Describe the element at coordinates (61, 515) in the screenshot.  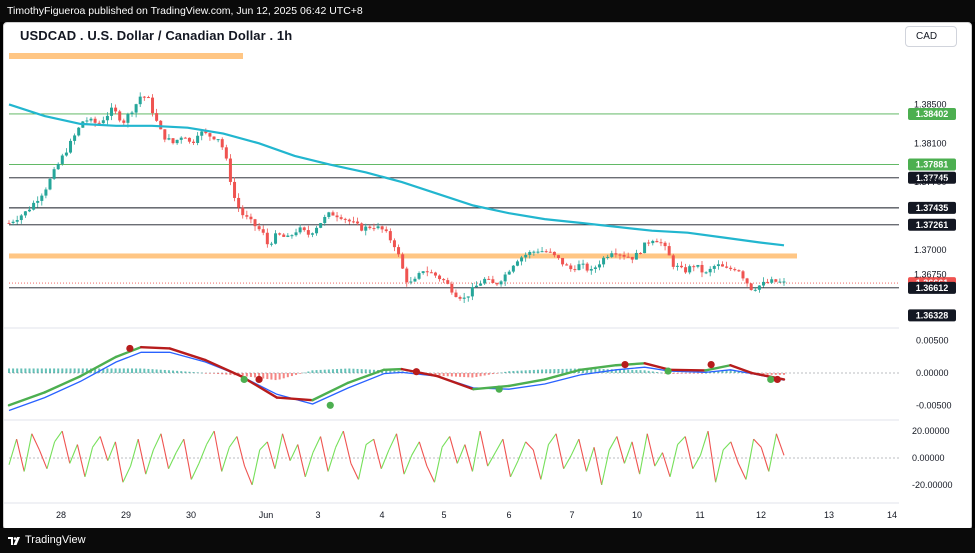
I see `time-axis-tick: 28` at that location.